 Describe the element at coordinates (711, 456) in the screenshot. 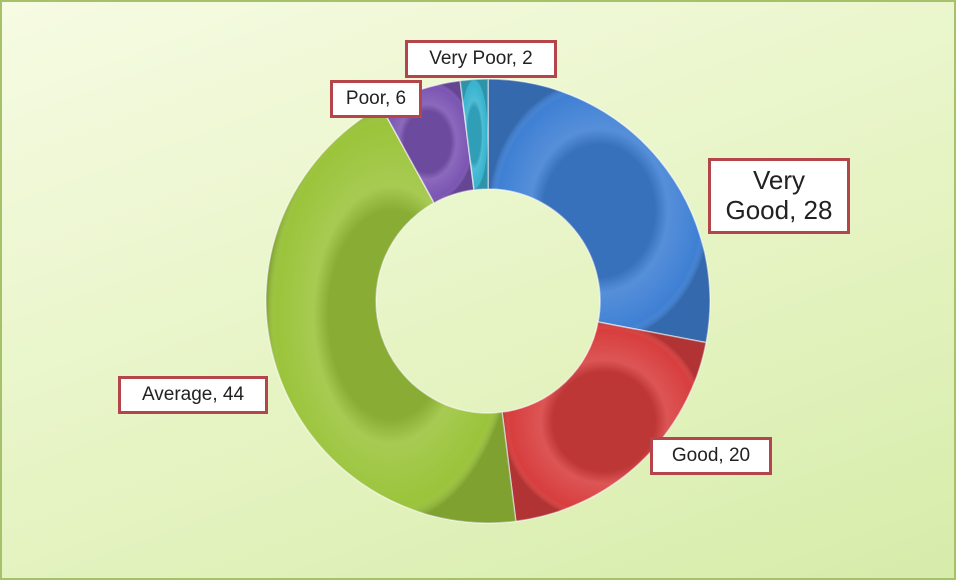

I see `data-label: Good, 20` at that location.